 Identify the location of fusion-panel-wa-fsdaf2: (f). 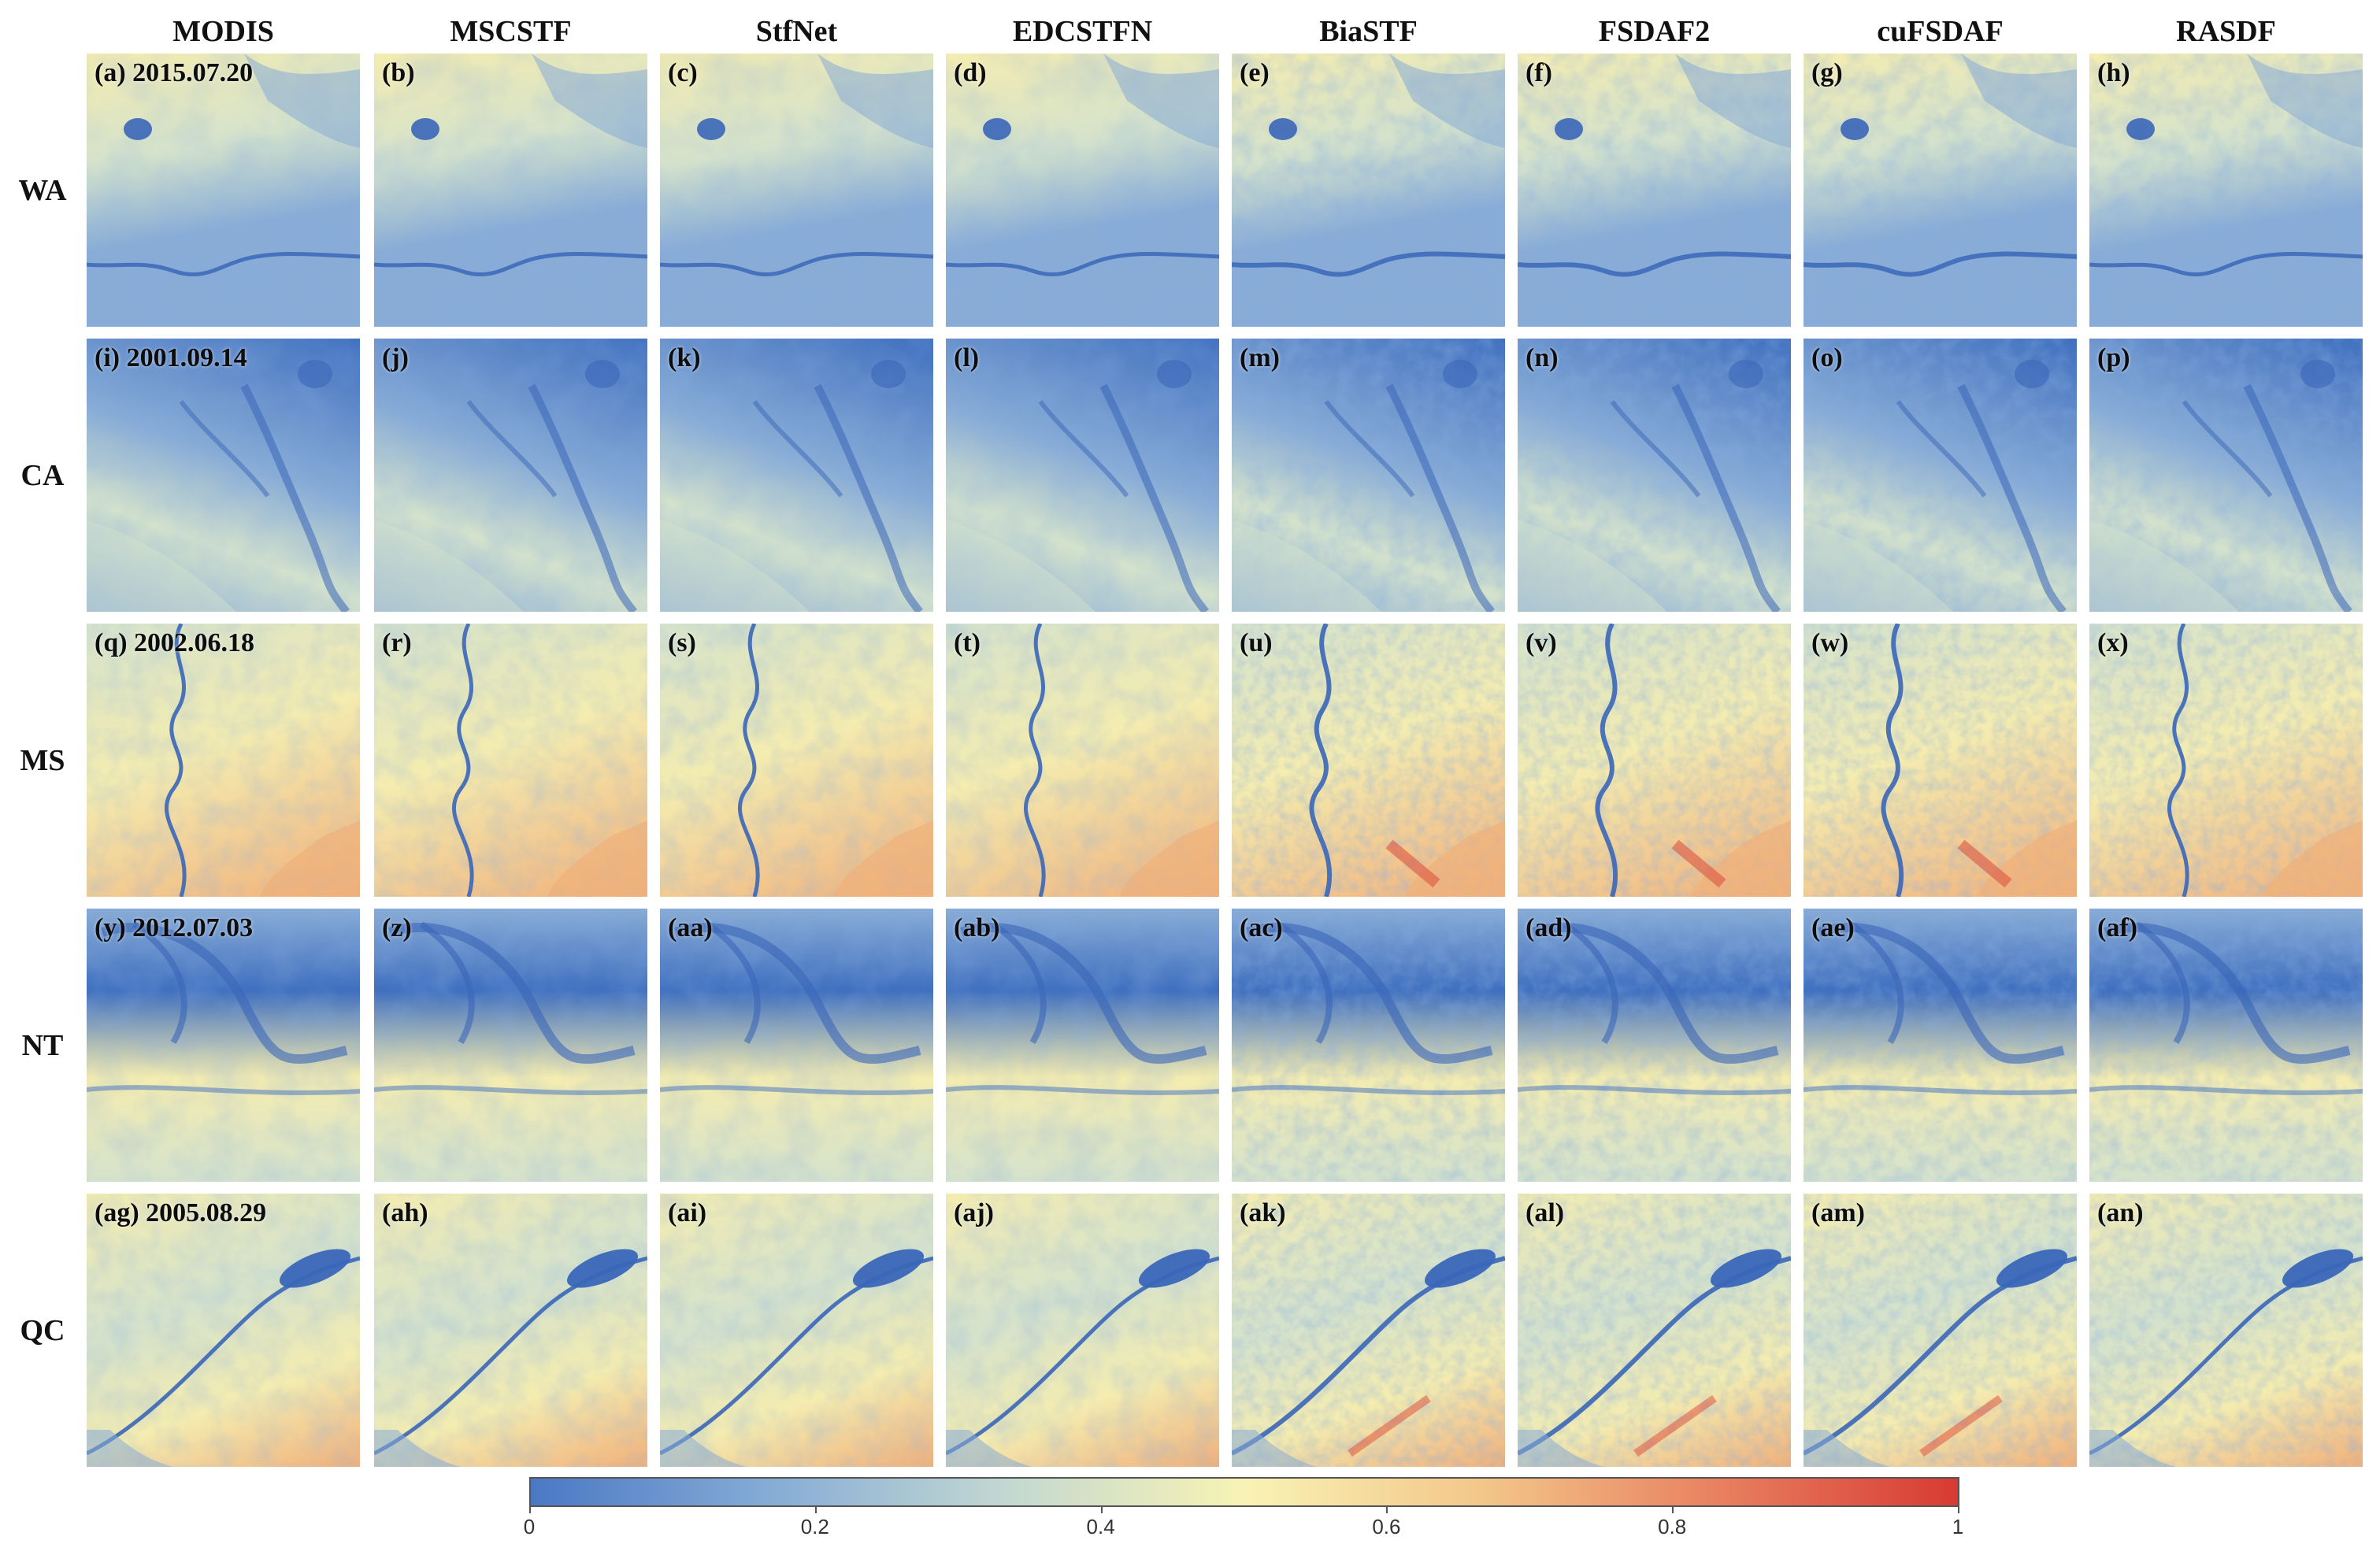
(1654, 190).